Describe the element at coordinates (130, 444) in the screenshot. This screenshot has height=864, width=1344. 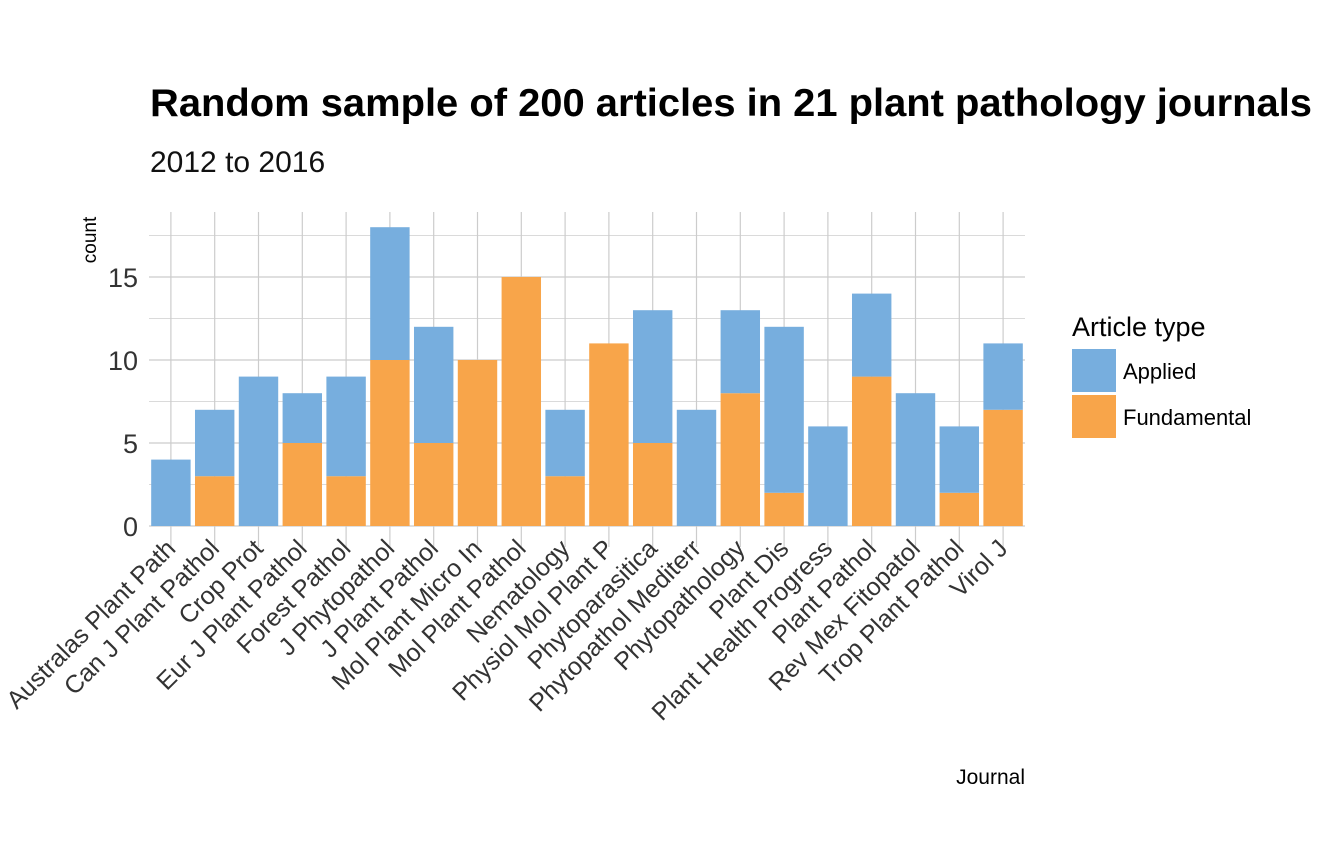
I see `y-tick-label: 5` at that location.